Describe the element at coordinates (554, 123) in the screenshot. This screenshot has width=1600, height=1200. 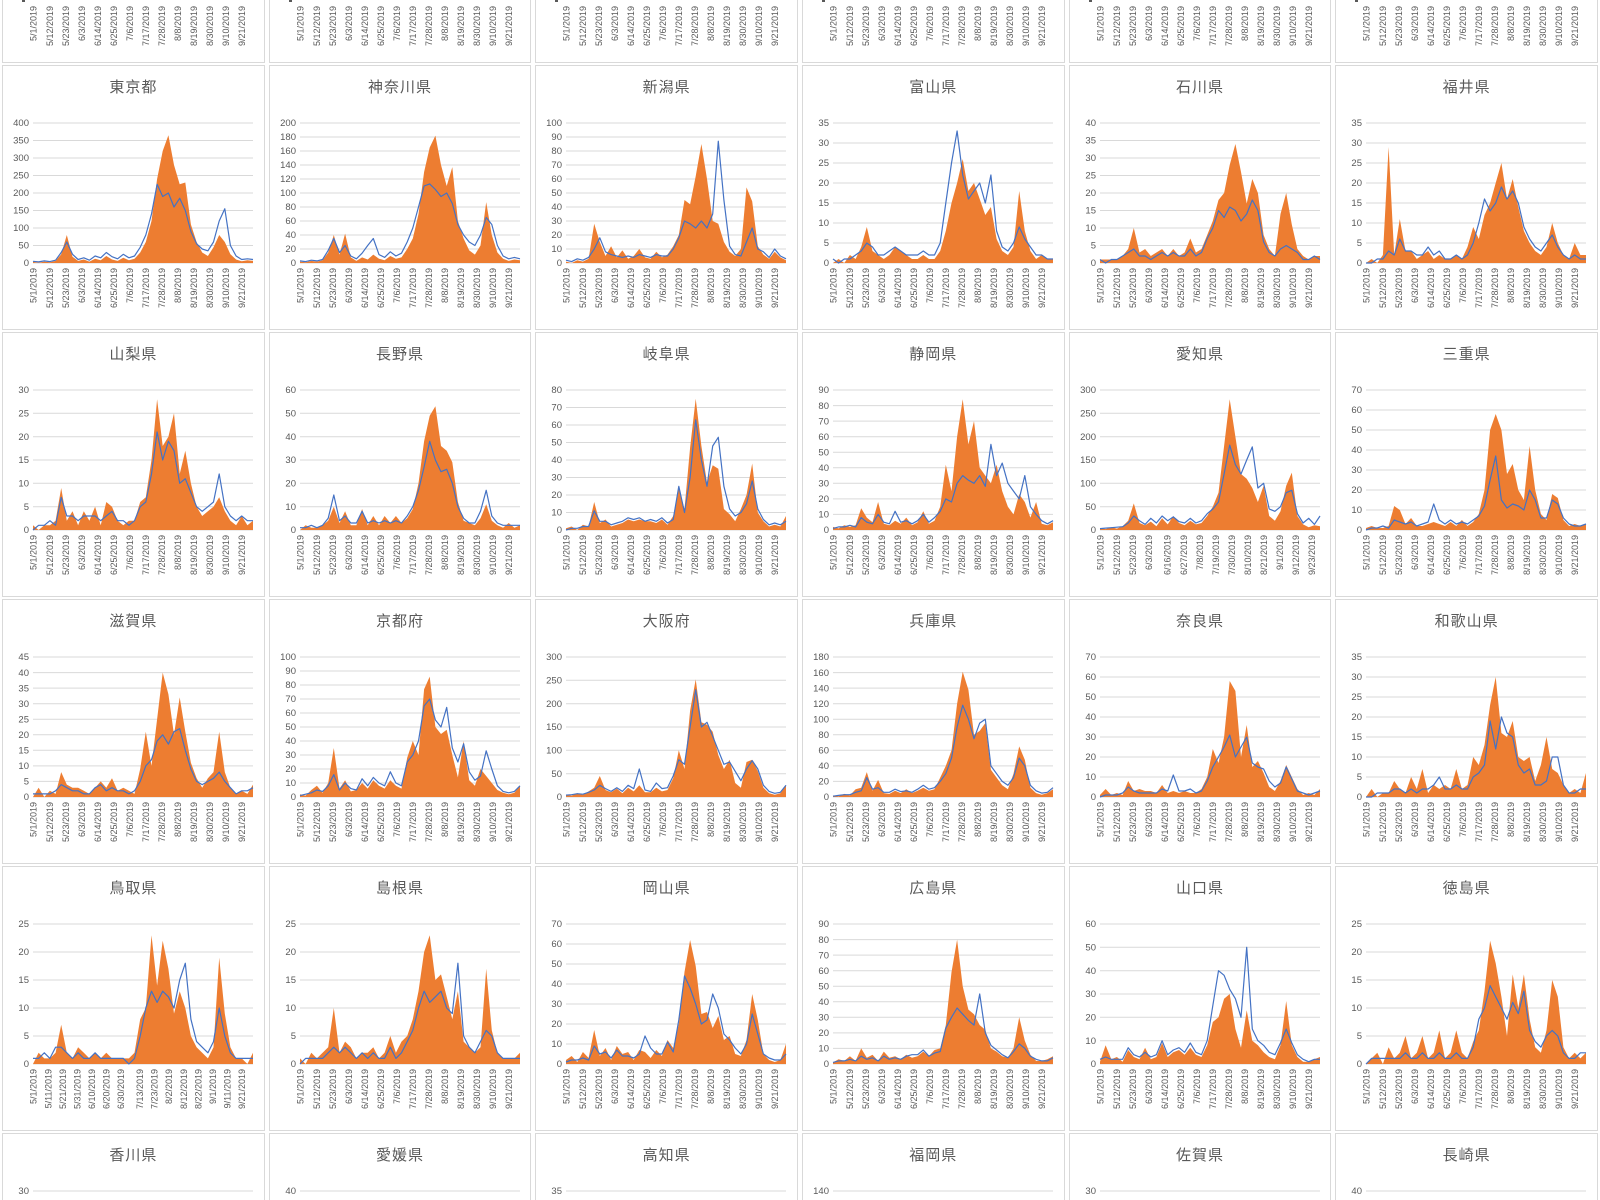
I see `y-axis-tick-label: 100` at that location.